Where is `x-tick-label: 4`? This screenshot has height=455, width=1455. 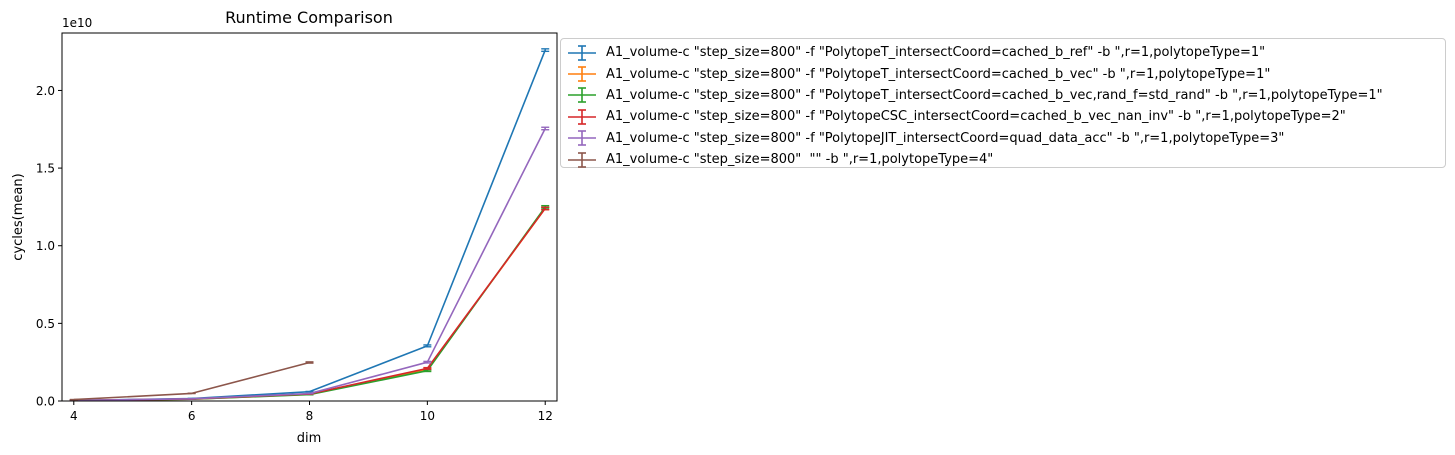 x-tick-label: 4 is located at coordinates (74, 416).